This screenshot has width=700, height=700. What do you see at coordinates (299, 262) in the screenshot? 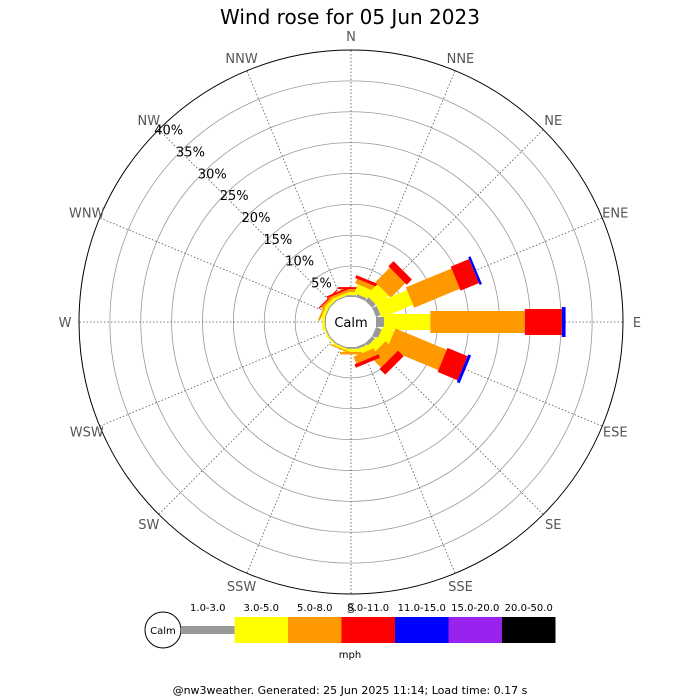
I see `percent-label: 10%` at bounding box center [299, 262].